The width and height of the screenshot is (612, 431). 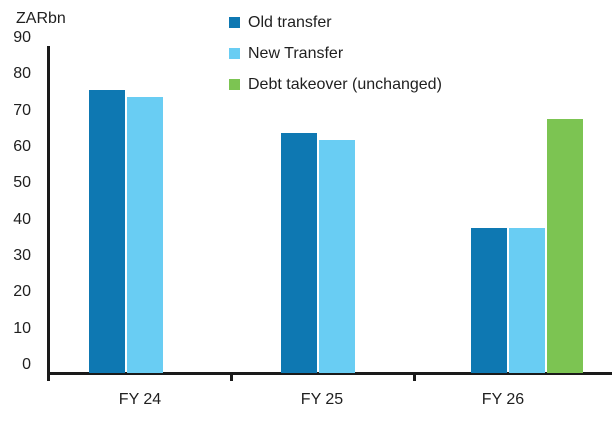 What do you see at coordinates (22, 74) in the screenshot?
I see `y-tick-label: 80` at bounding box center [22, 74].